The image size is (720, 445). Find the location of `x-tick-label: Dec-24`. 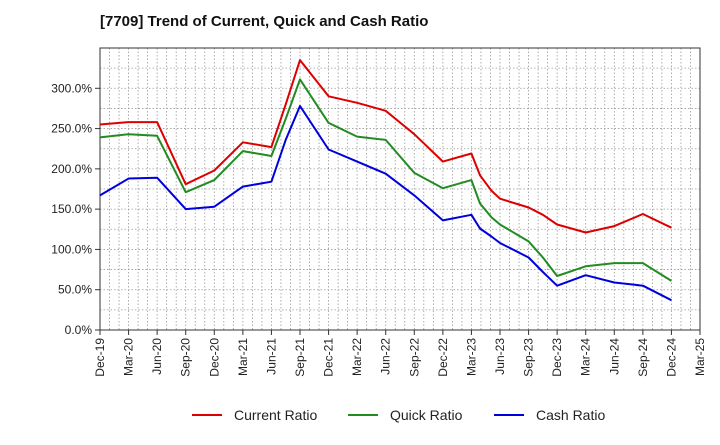

x-tick-label: Dec-24 is located at coordinates (671, 357).